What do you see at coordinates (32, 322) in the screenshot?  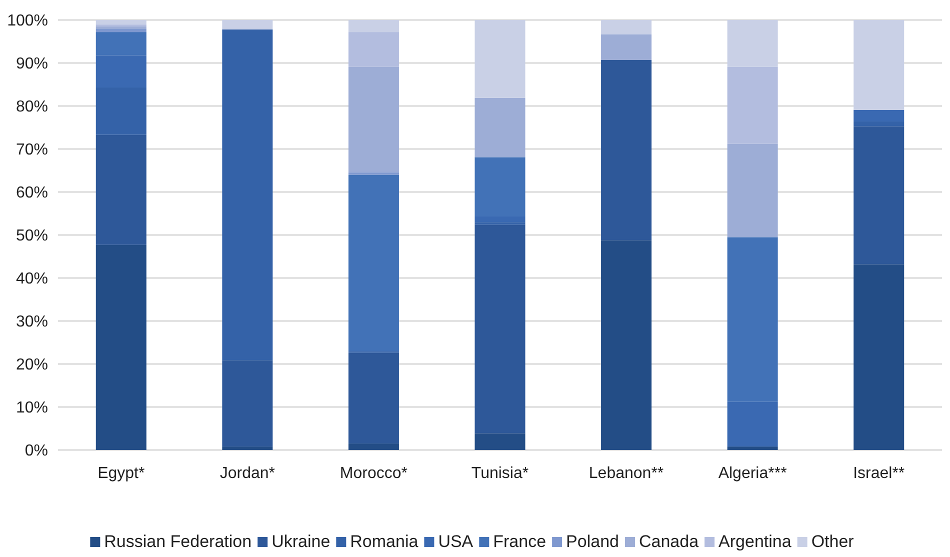 I see `y-tick-label: 30%` at bounding box center [32, 322].